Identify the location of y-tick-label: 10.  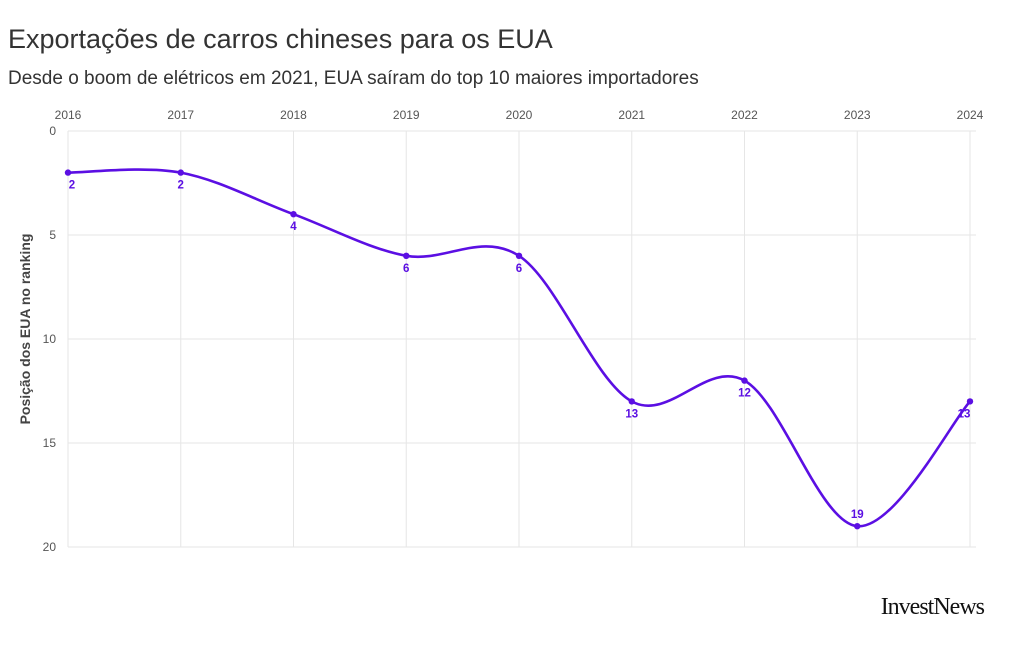
(50, 339).